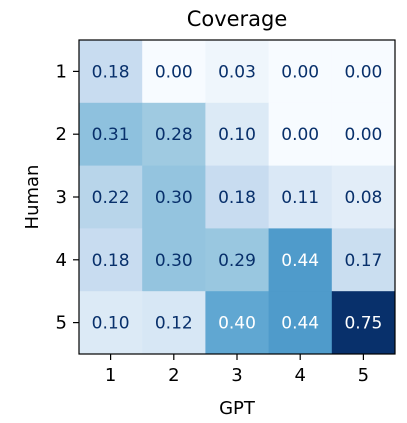 The image size is (407, 423). I want to click on cell-value-label: 0.08, so click(363, 198).